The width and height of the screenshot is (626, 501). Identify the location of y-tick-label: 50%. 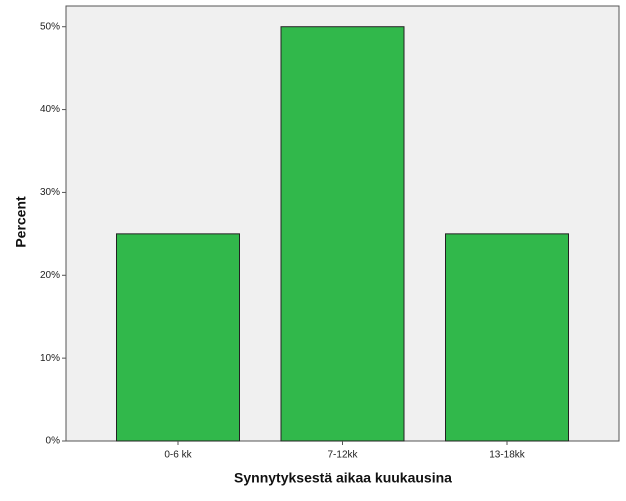
(50, 26).